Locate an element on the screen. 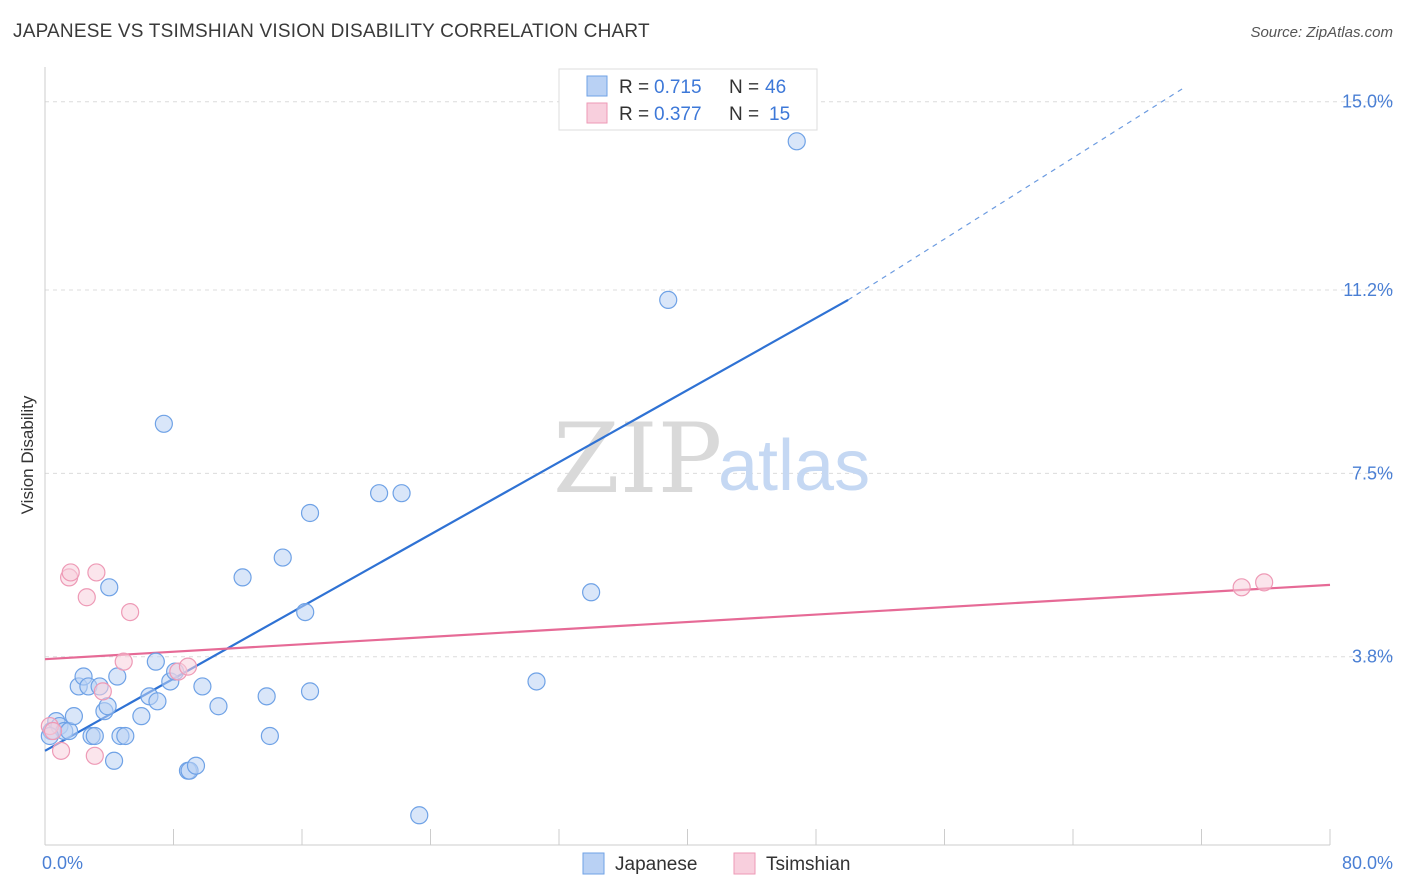 Image resolution: width=1406 pixels, height=892 pixels. legend-r-value-japanese: 0.715 is located at coordinates (678, 87).